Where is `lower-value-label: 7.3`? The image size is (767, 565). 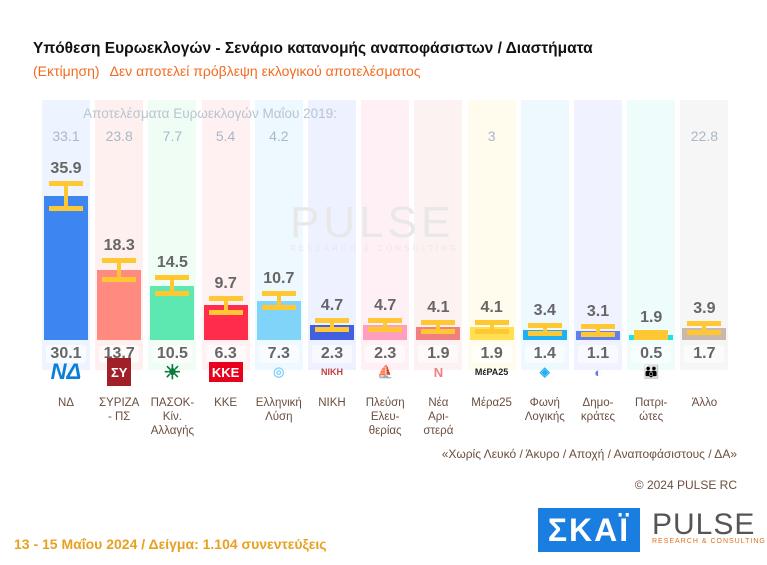 lower-value-label: 7.3 is located at coordinates (278, 354).